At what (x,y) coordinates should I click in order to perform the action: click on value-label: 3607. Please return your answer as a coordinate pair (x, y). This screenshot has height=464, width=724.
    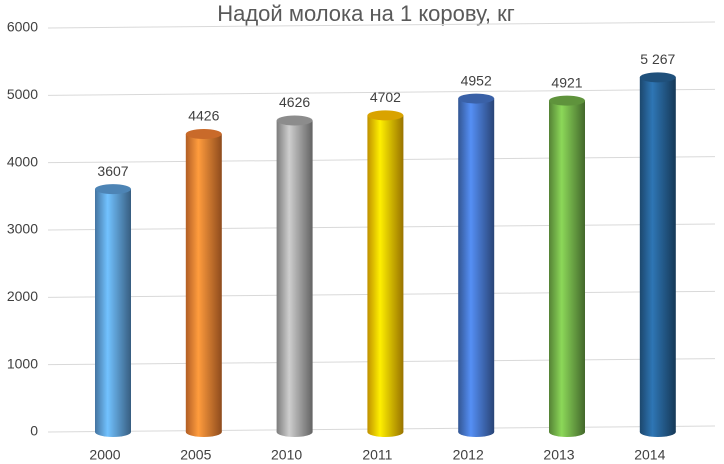
    Looking at the image, I should click on (112, 171).